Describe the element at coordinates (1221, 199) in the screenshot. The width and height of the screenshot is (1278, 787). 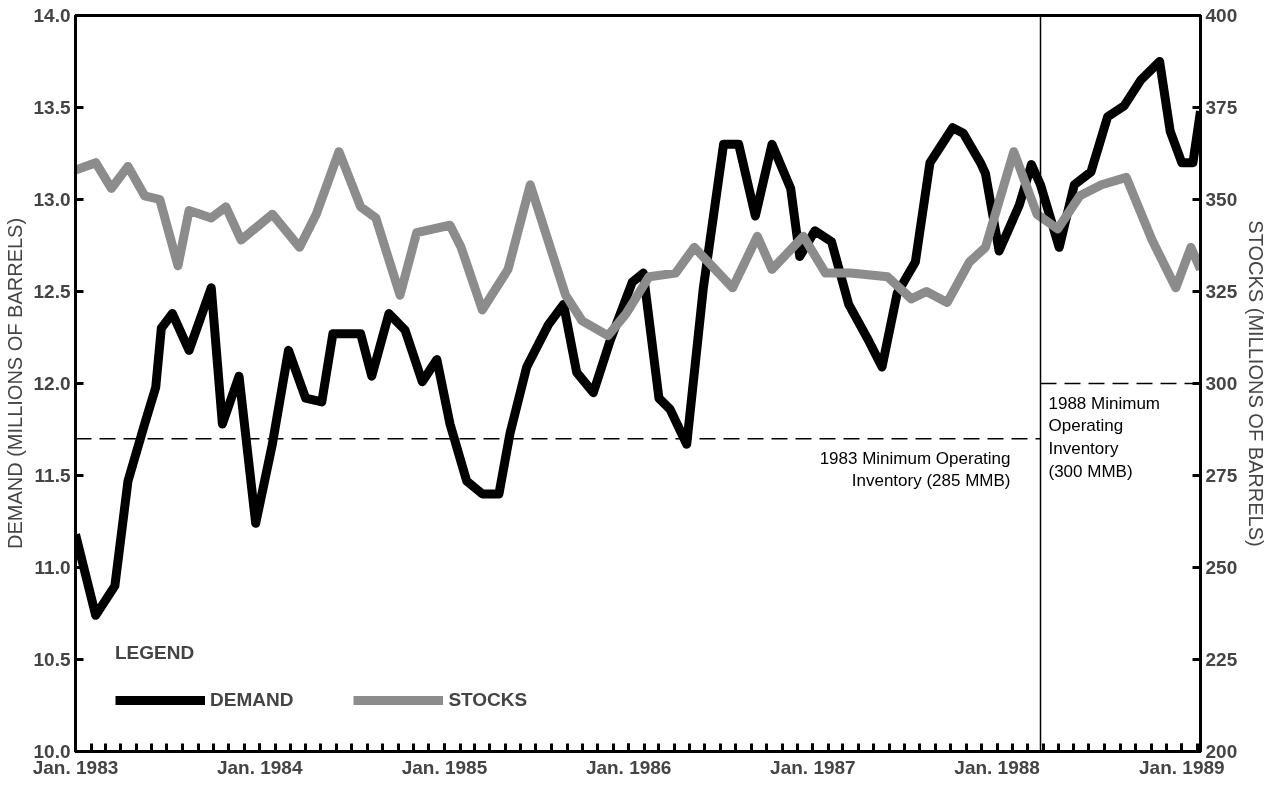
I see `y2-tick-label: 350` at that location.